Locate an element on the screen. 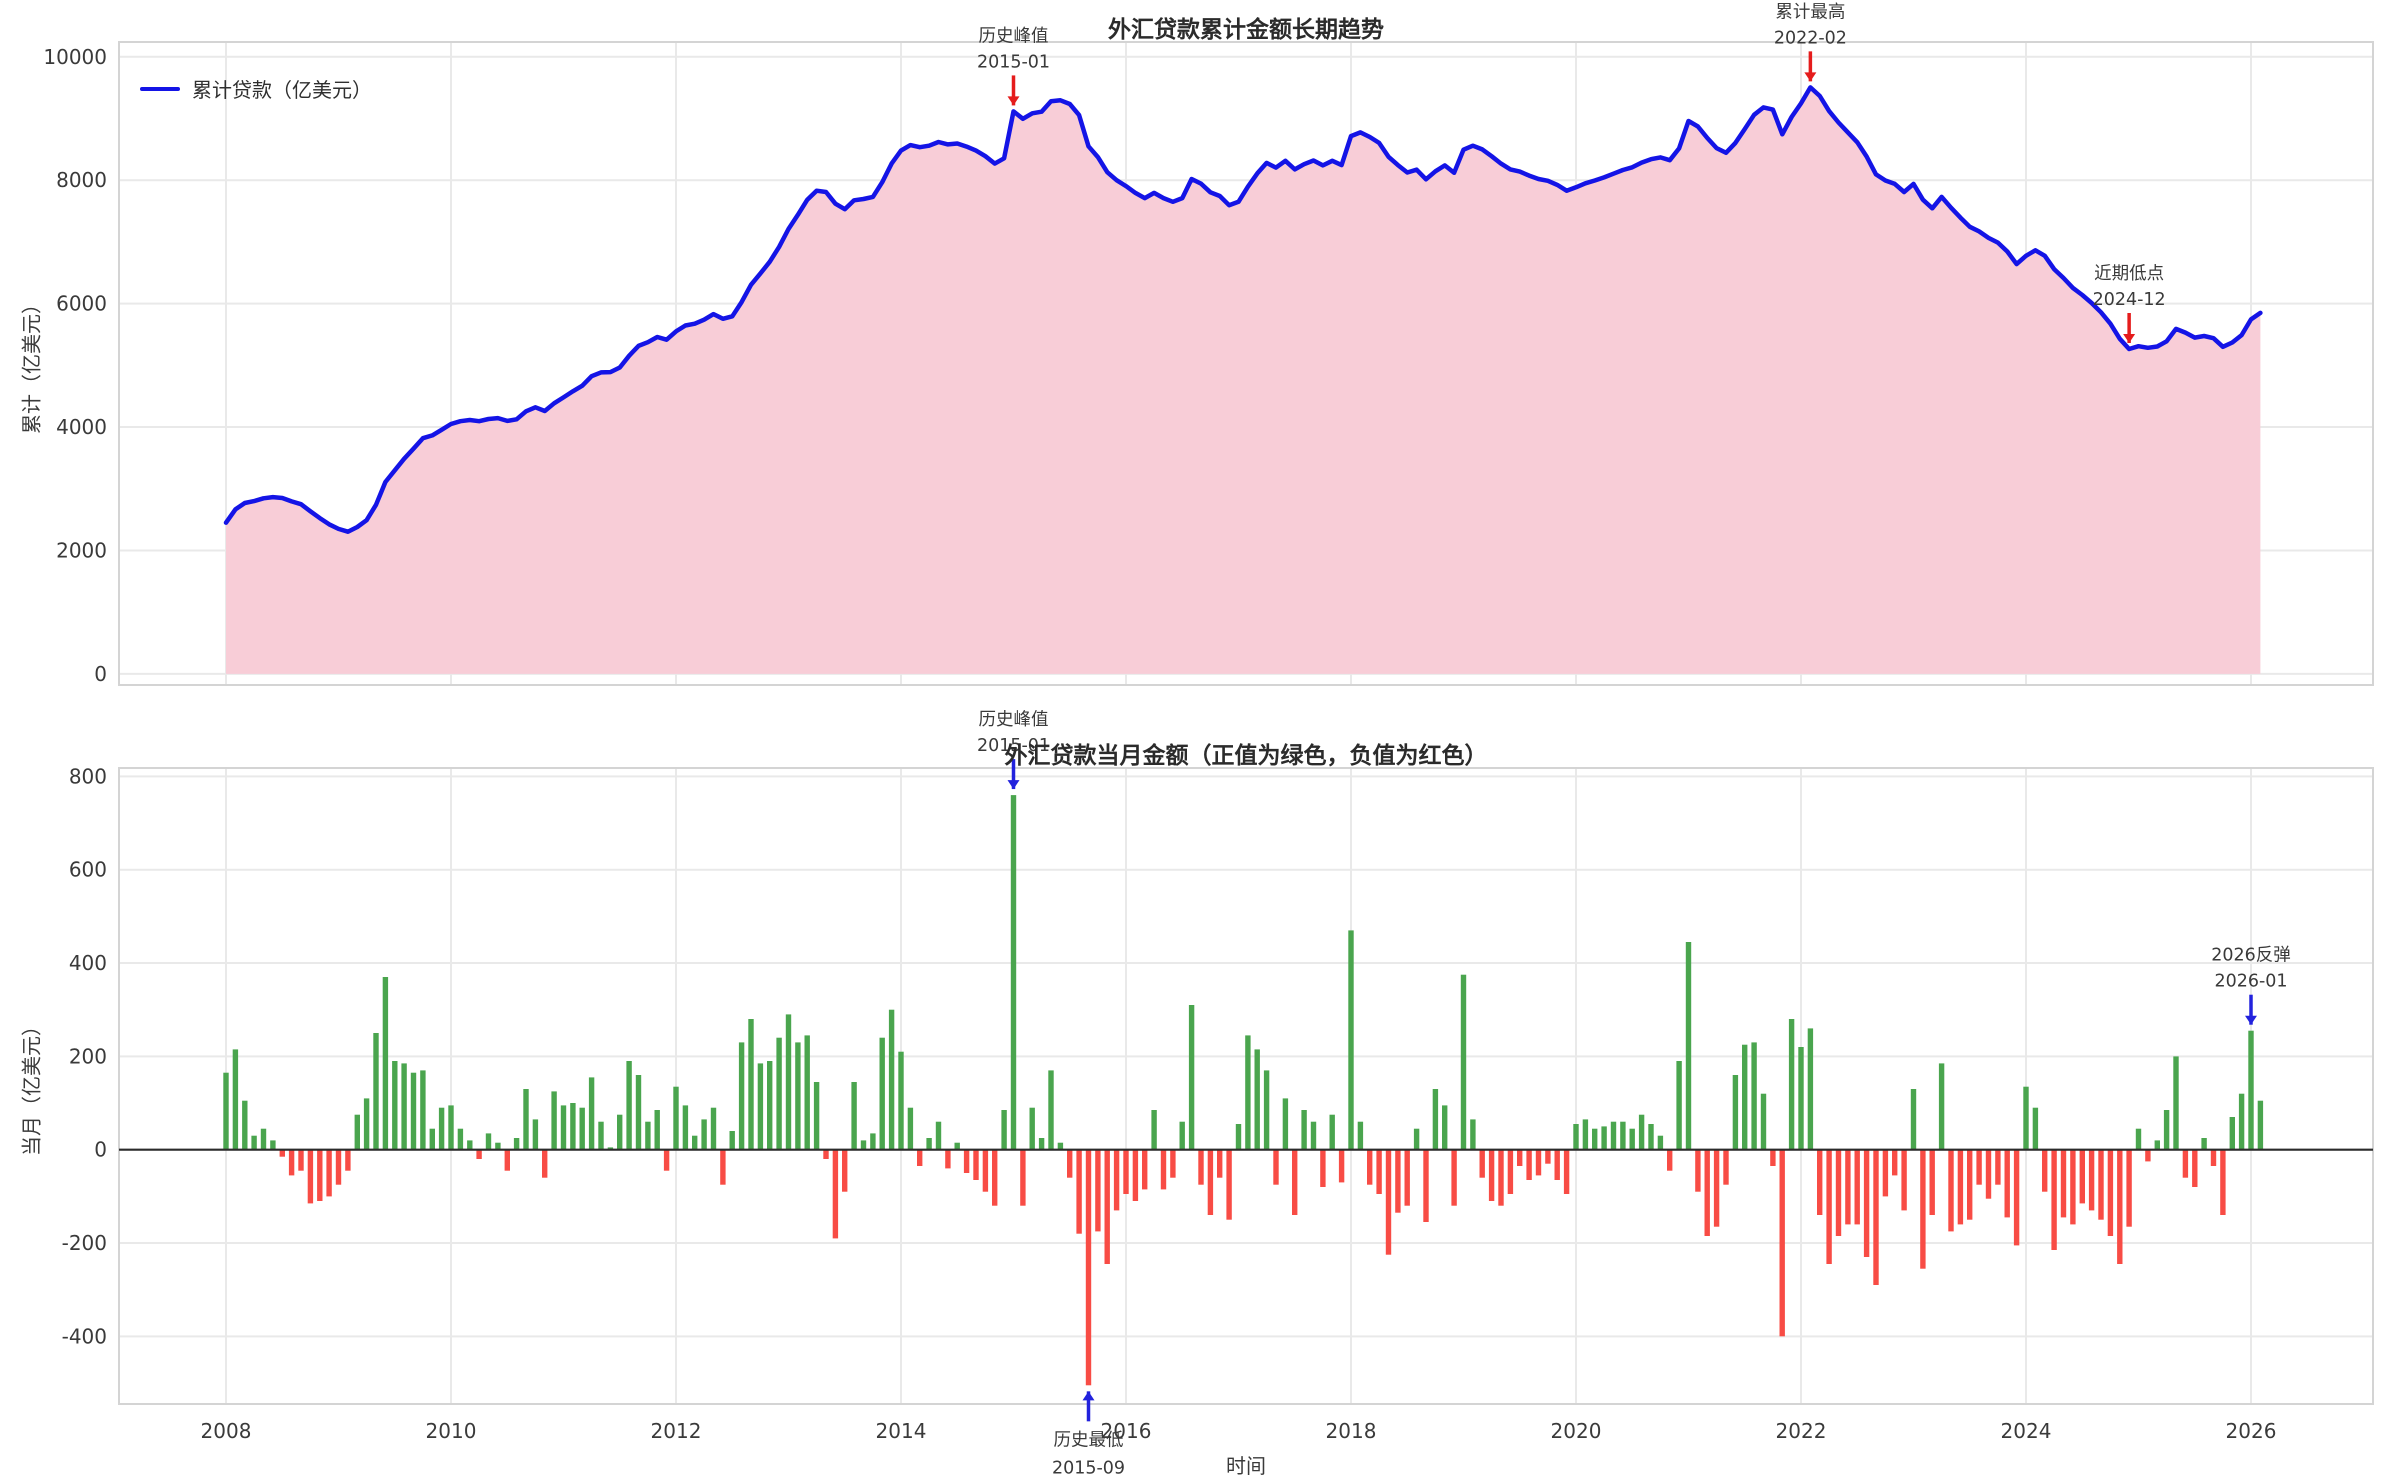 This screenshot has width=2384, height=1484. top-y-tick-label: 10000 is located at coordinates (75, 57).